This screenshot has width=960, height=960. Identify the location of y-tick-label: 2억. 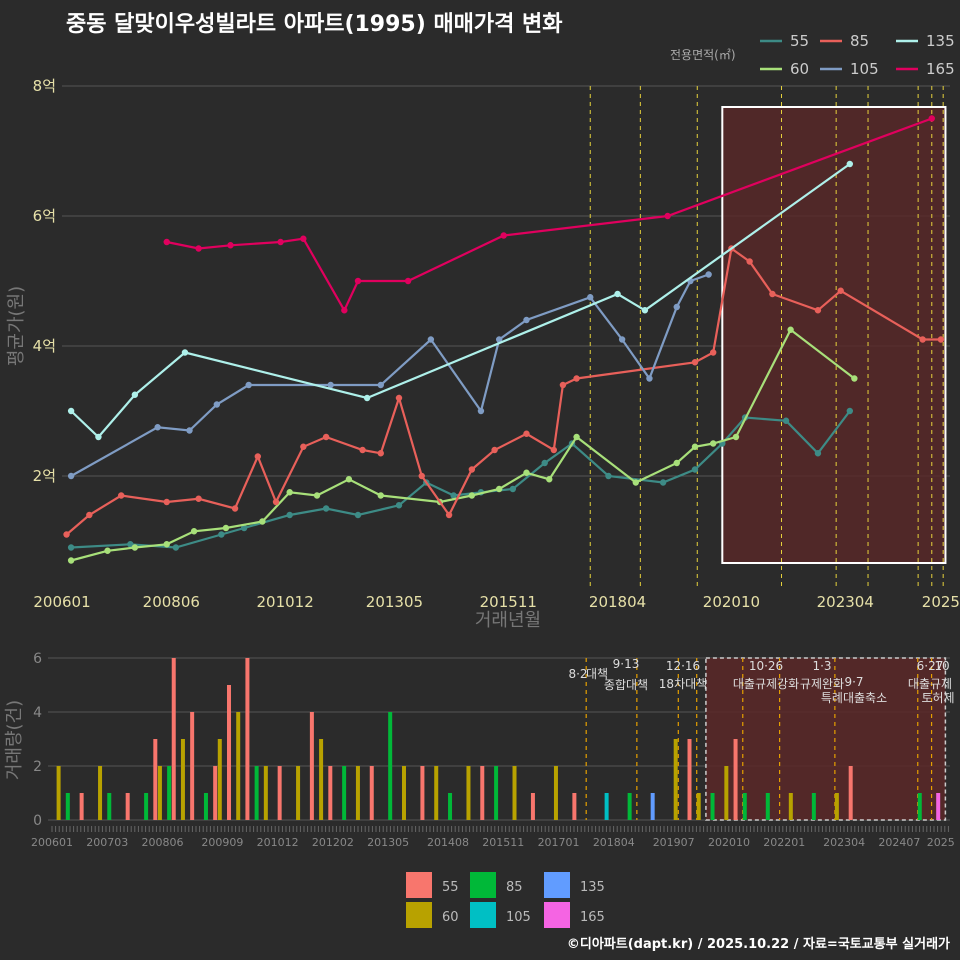
(44, 476).